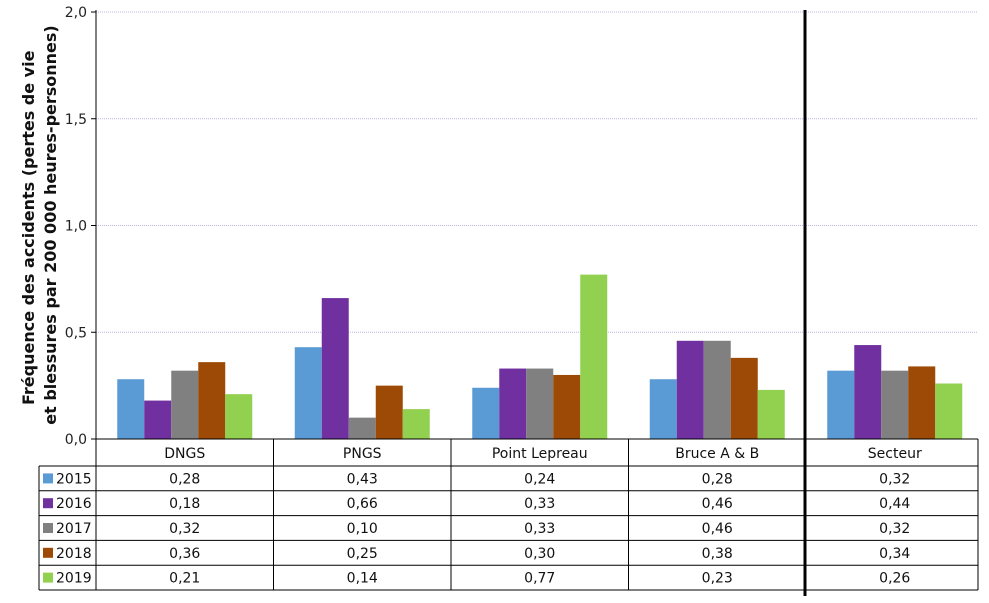  I want to click on data-label: 0,77, so click(539, 579).